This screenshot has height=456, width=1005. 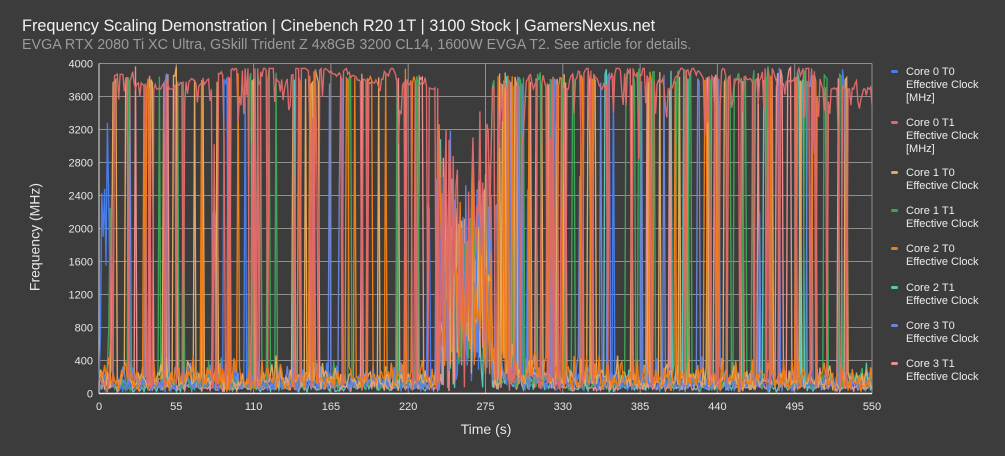 What do you see at coordinates (640, 407) in the screenshot?
I see `svg-text: 385` at bounding box center [640, 407].